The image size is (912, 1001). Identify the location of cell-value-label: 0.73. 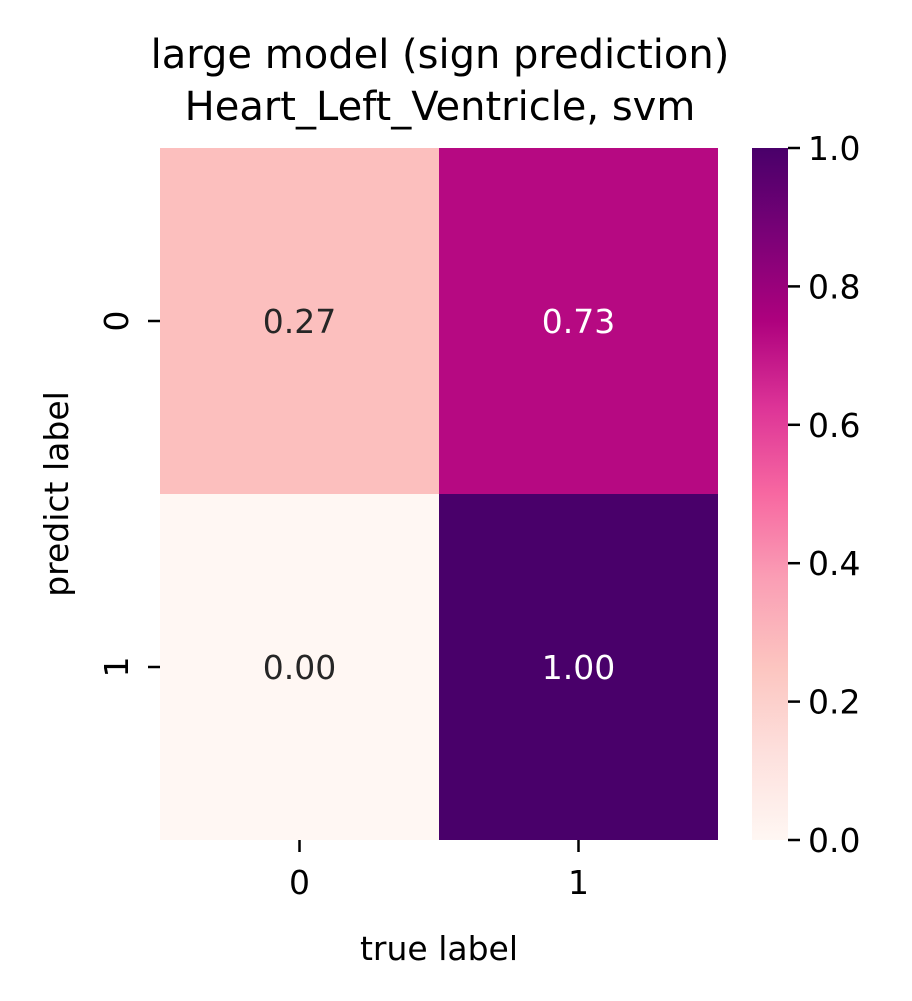
(578, 321).